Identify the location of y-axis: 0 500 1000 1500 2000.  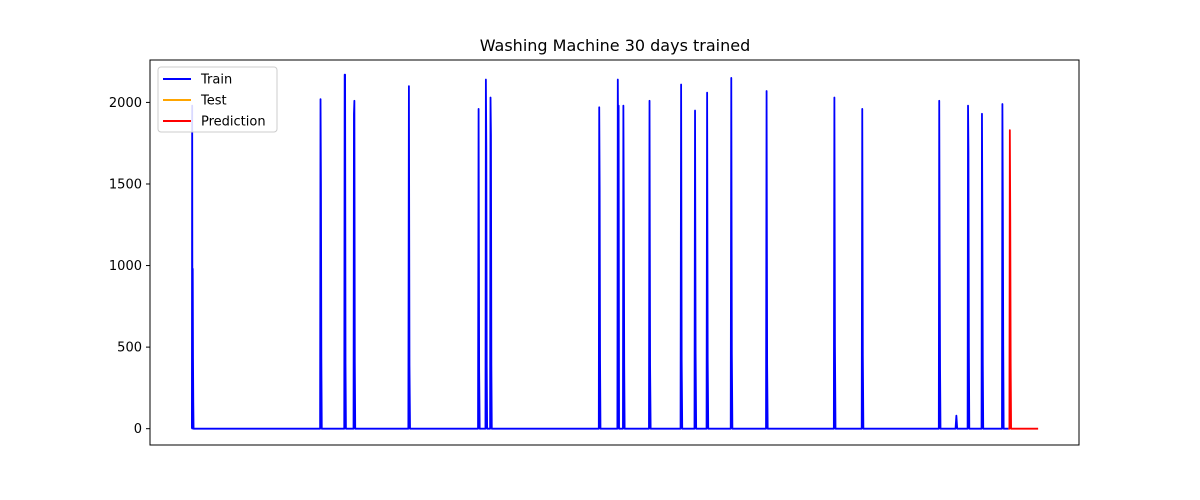
(129, 266).